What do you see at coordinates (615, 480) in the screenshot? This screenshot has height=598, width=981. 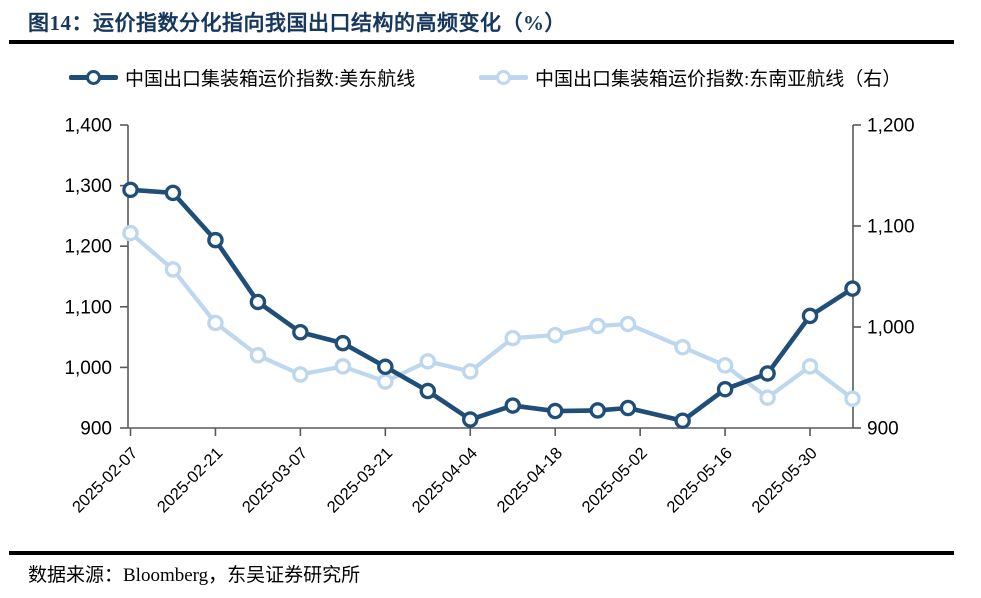 I see `x-axis-tick-label: 2025-05-02` at bounding box center [615, 480].